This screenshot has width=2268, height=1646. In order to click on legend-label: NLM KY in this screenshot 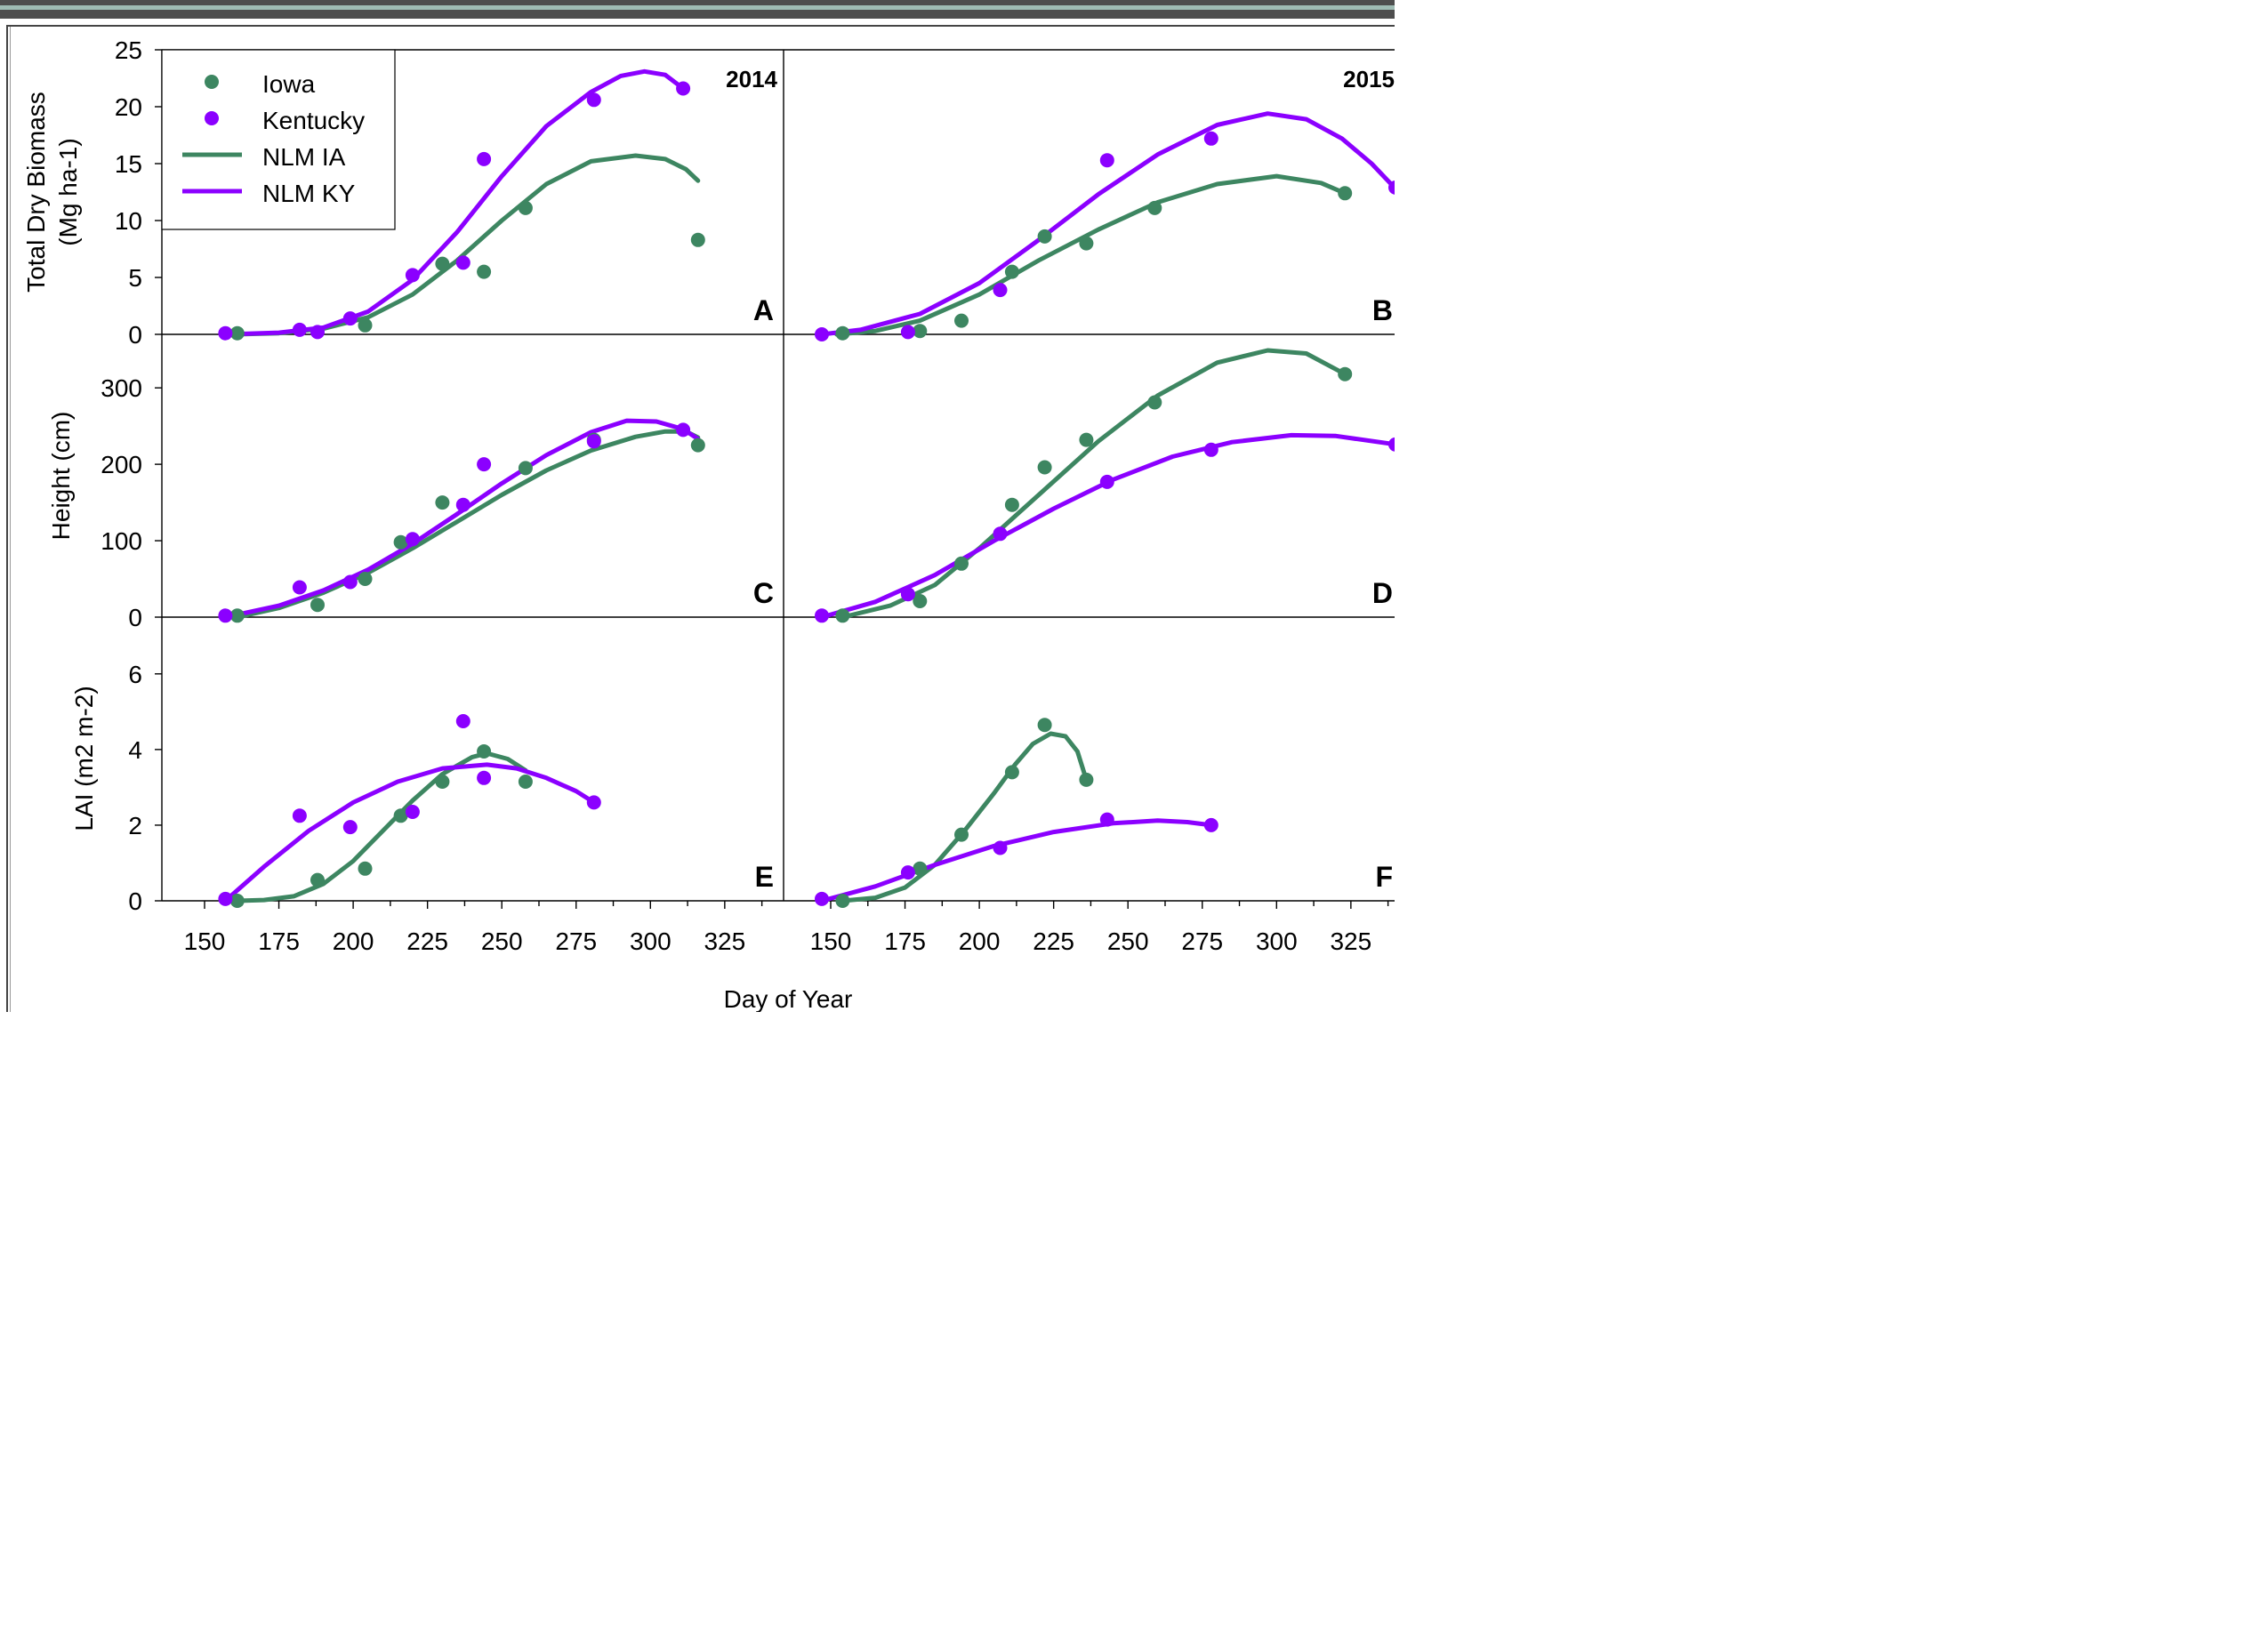, I will do `click(309, 193)`.